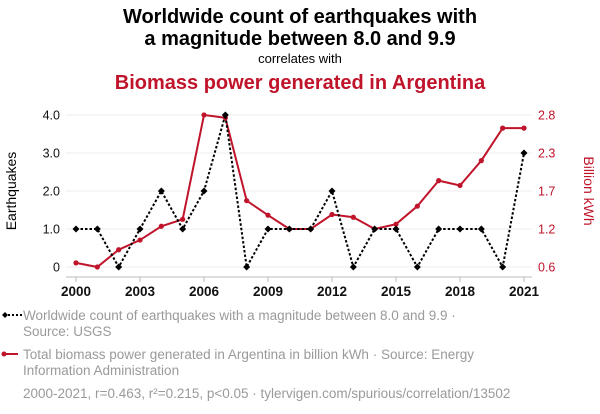 The height and width of the screenshot is (414, 600). What do you see at coordinates (11, 191) in the screenshot?
I see `y-axis-label: Earthquakes` at bounding box center [11, 191].